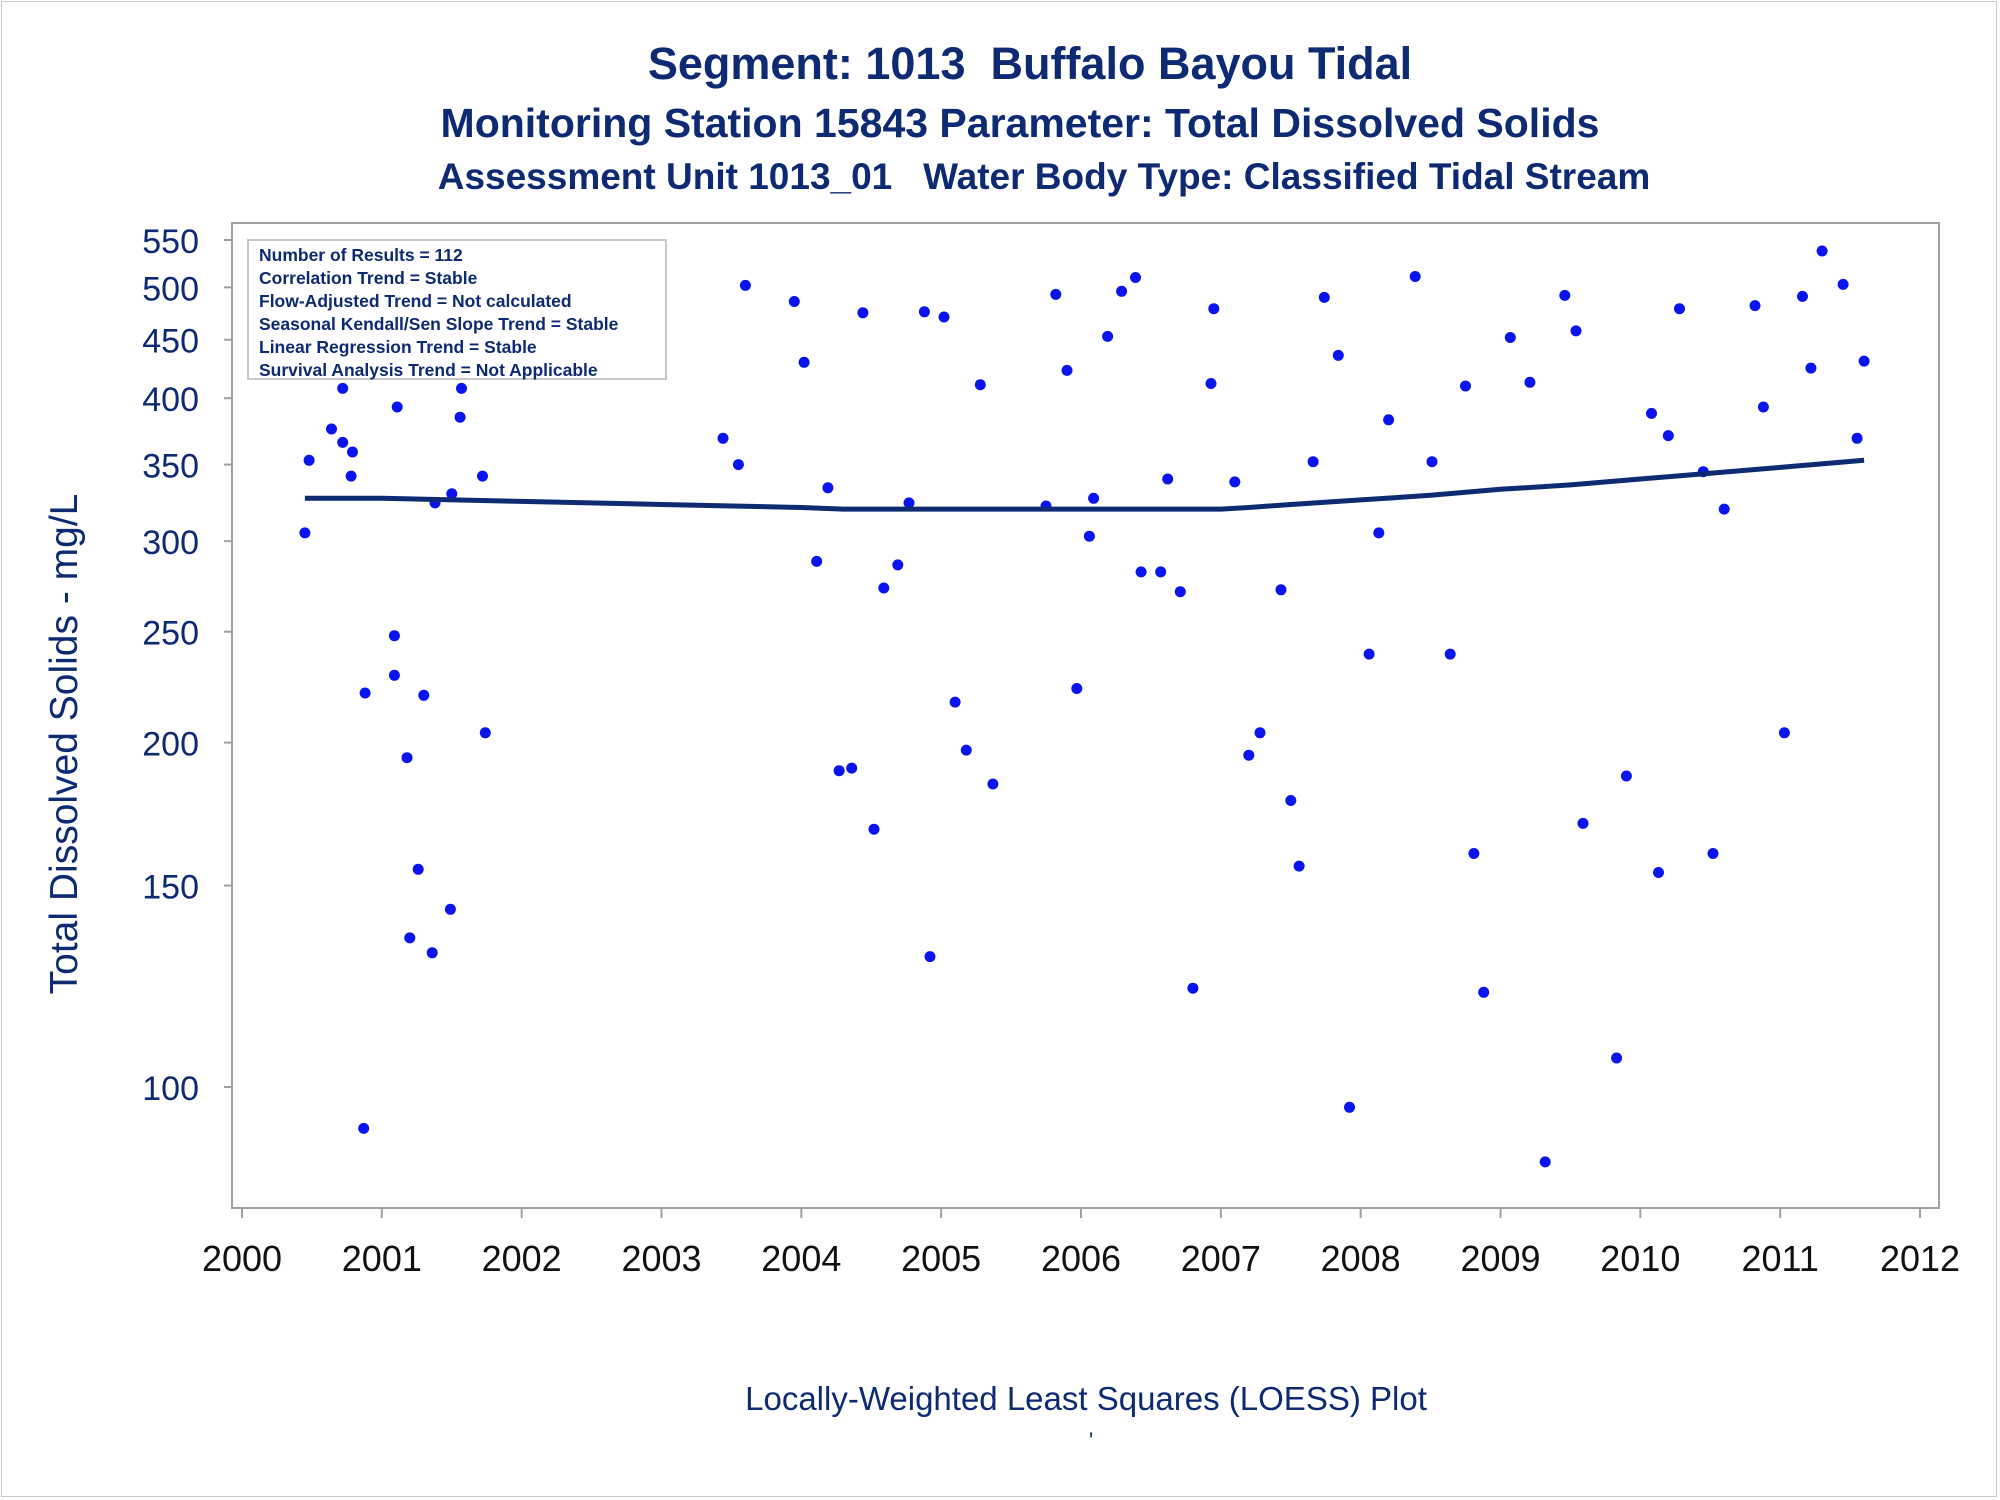 This screenshot has width=2000, height=1500. Describe the element at coordinates (187, 665) in the screenshot. I see `y-axis: 100 150 200 250 300 350 400 450 500 550` at that location.